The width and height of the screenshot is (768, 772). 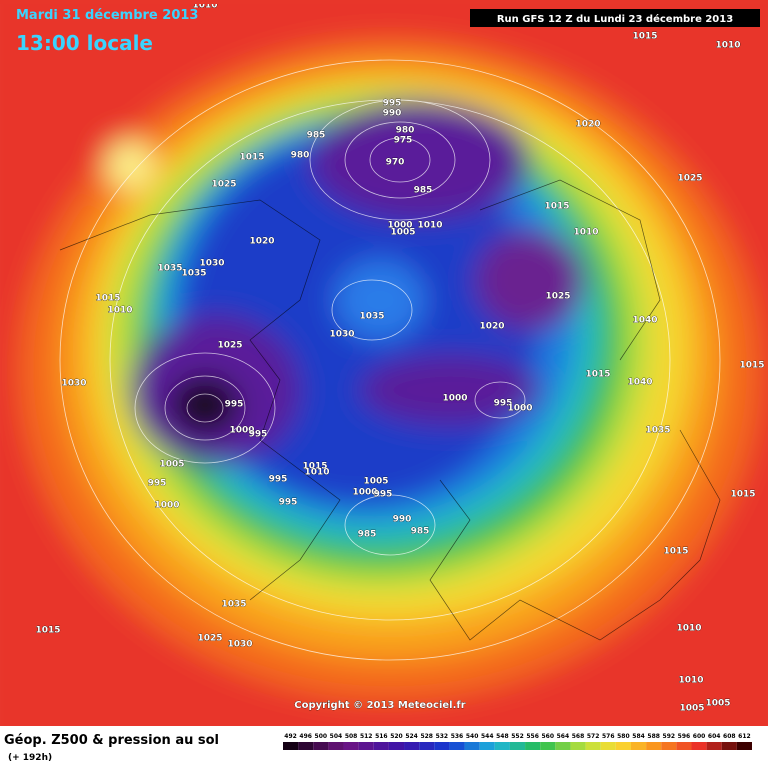 I want to click on colorbar-label: 524, so click(x=411, y=736).